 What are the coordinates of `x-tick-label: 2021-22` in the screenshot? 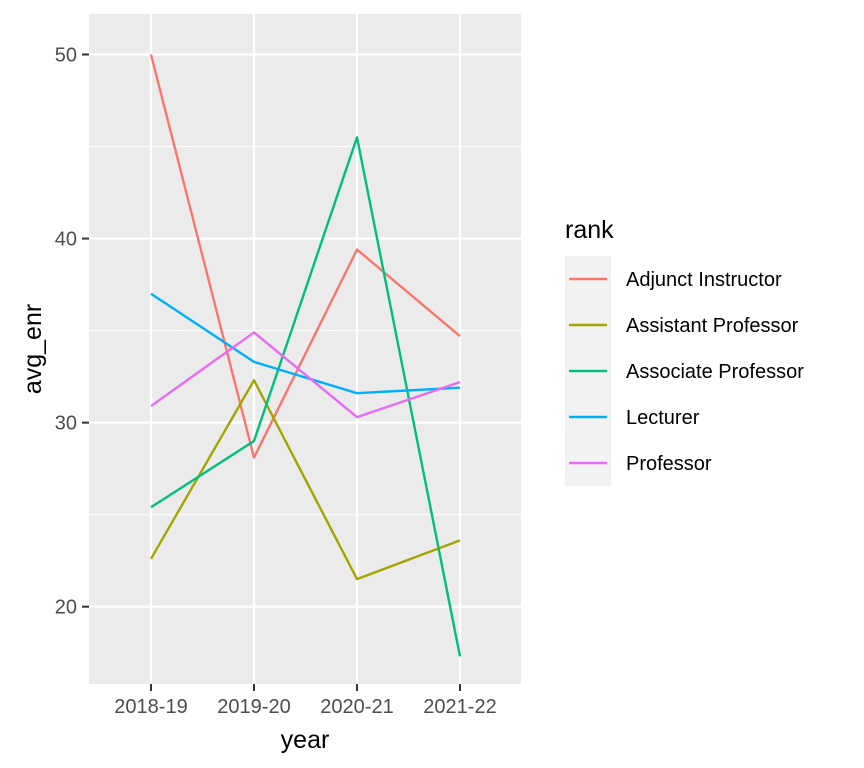 It's located at (459, 707).